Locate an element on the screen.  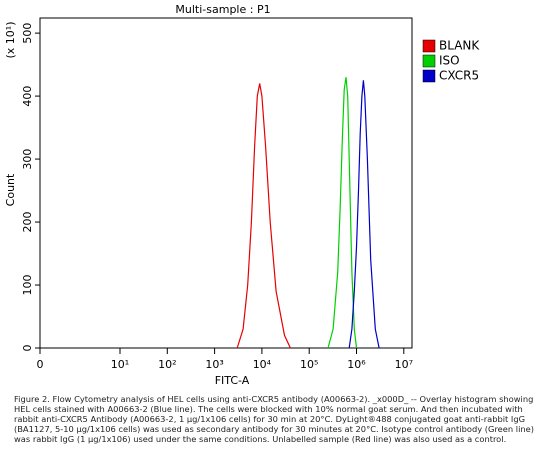
y-tick-label: 200 is located at coordinates (27, 222).